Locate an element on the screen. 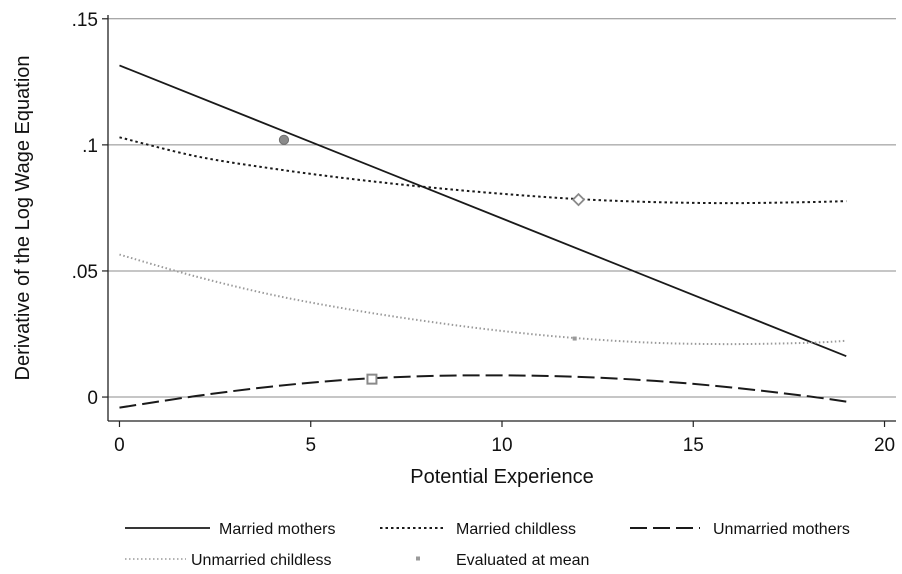 This screenshot has height=574, width=902. mean-markers is located at coordinates (432, 259).